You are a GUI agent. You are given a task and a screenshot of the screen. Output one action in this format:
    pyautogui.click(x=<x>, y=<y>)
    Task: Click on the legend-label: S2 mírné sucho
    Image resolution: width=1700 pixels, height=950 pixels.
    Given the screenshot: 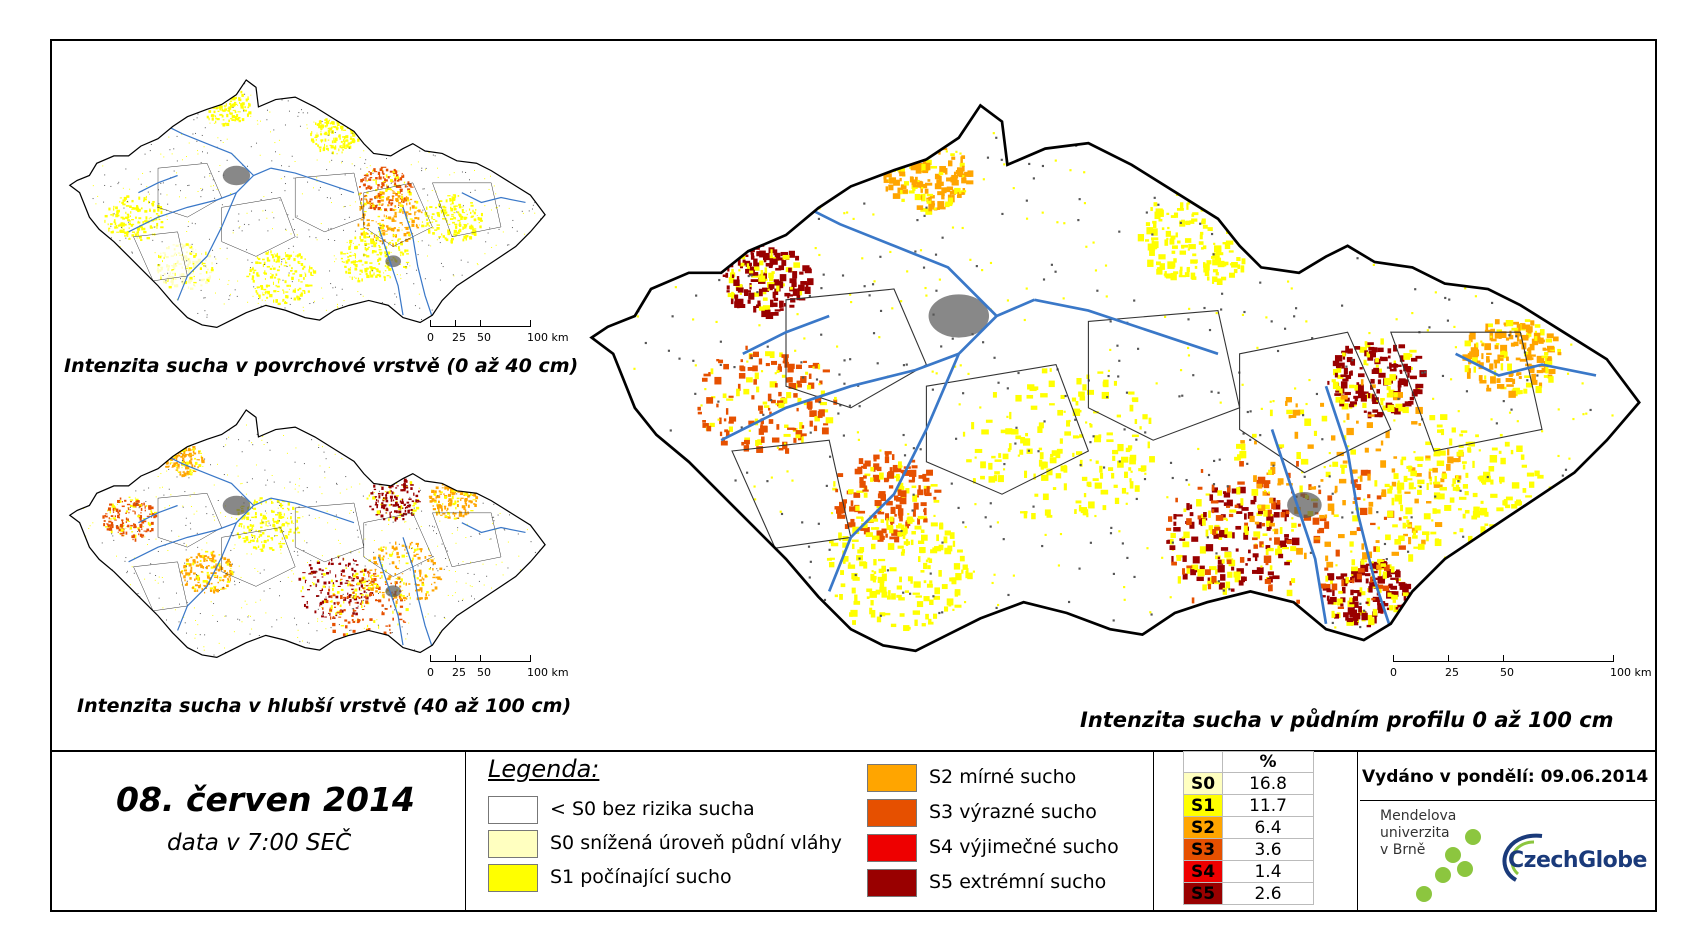 What is the action you would take?
    pyautogui.click(x=1003, y=777)
    